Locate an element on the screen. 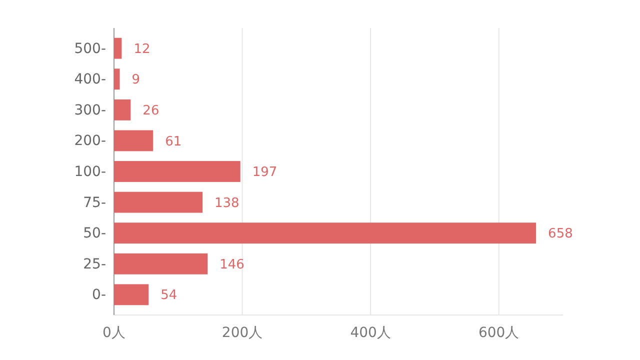 This screenshot has width=640, height=360. y-tick-label: 25- is located at coordinates (94, 264).